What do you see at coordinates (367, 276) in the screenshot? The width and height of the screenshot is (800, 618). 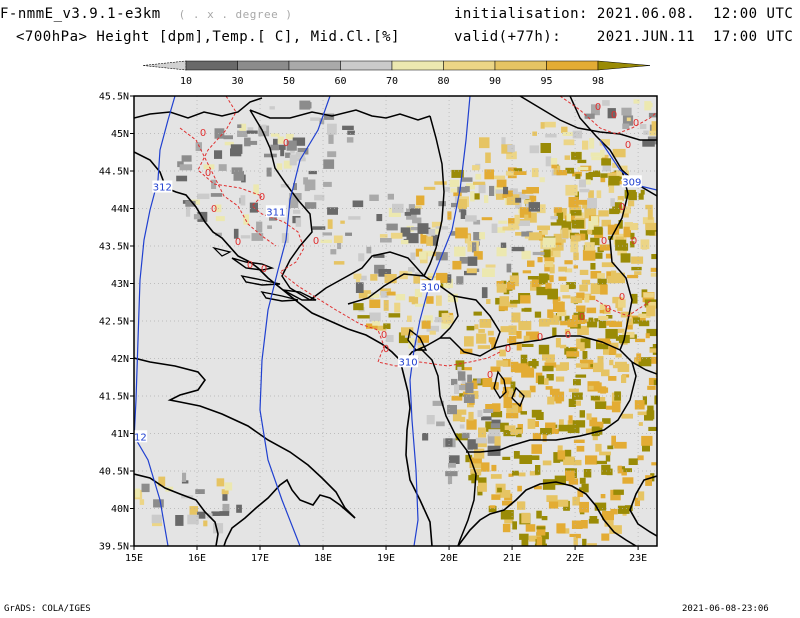 I see `border-bosnia-montenegro` at bounding box center [367, 276].